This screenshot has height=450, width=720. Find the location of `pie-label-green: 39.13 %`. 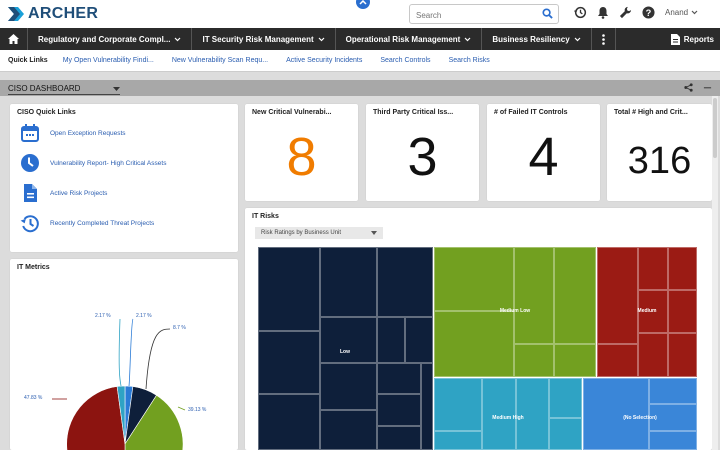

pie-label-green: 39.13 % is located at coordinates (197, 410).